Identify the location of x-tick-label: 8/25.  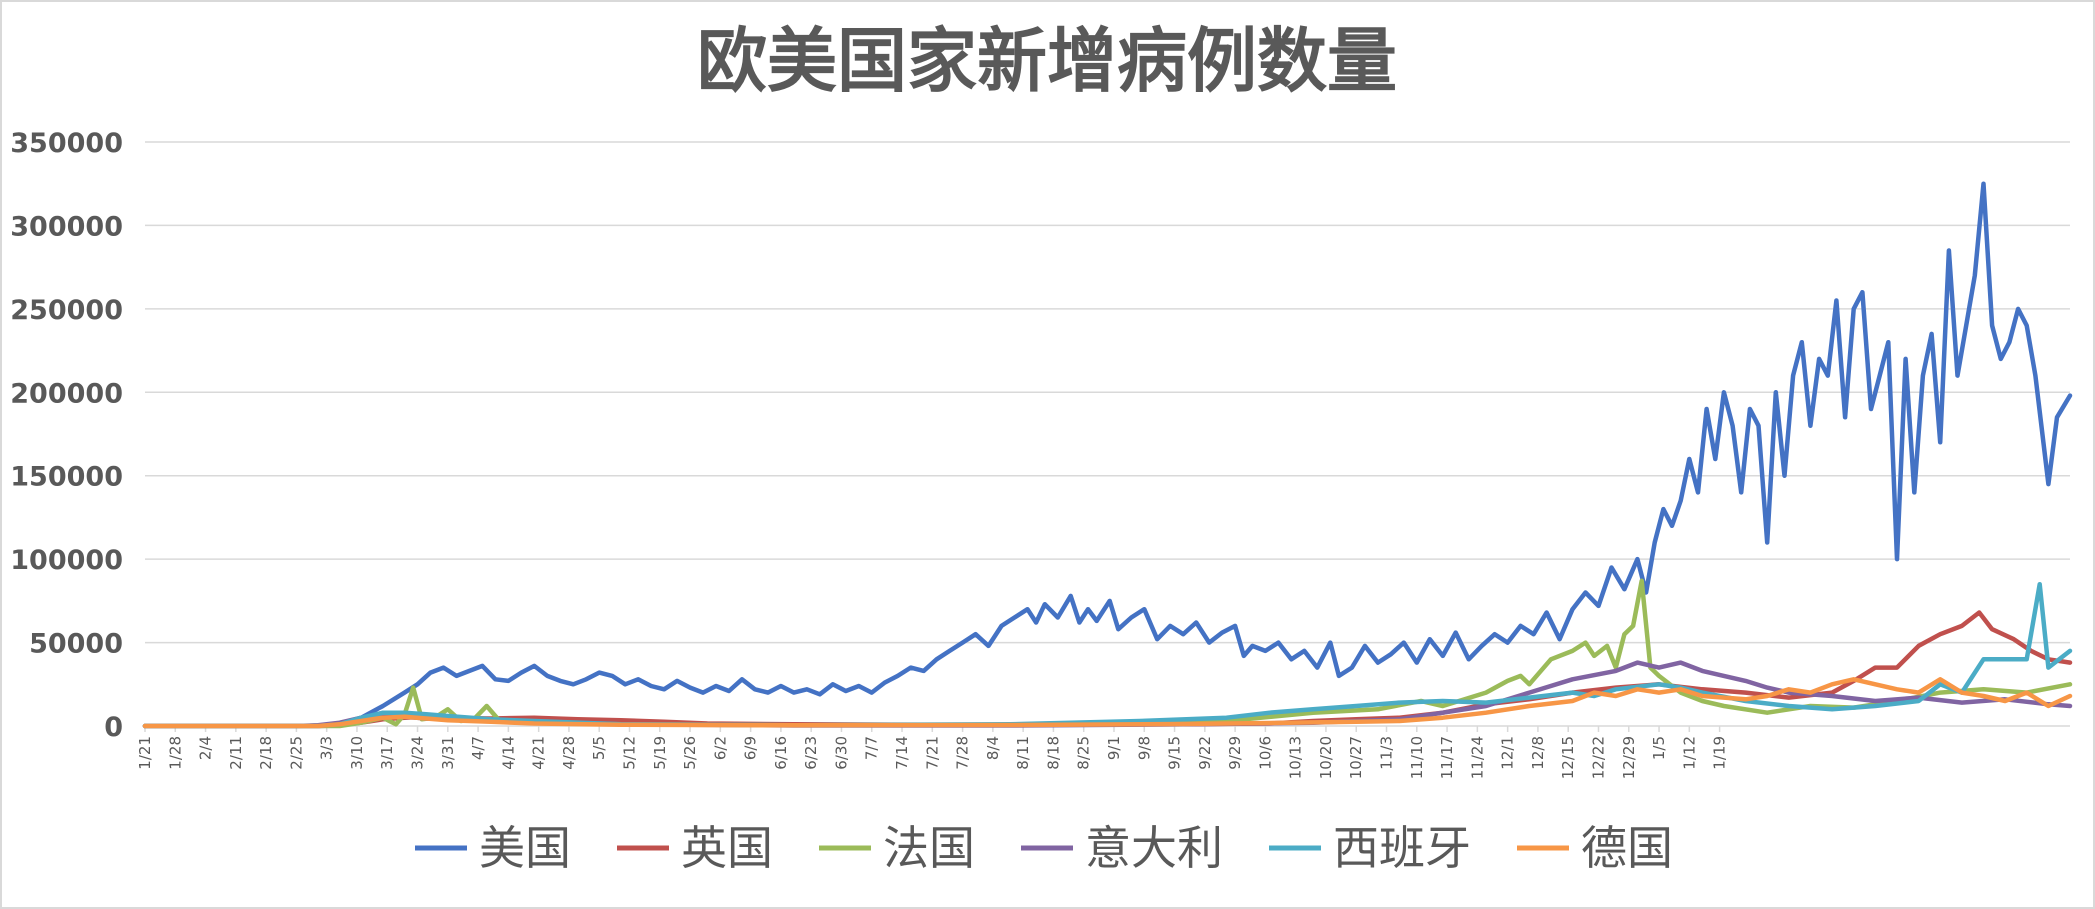
(1084, 753).